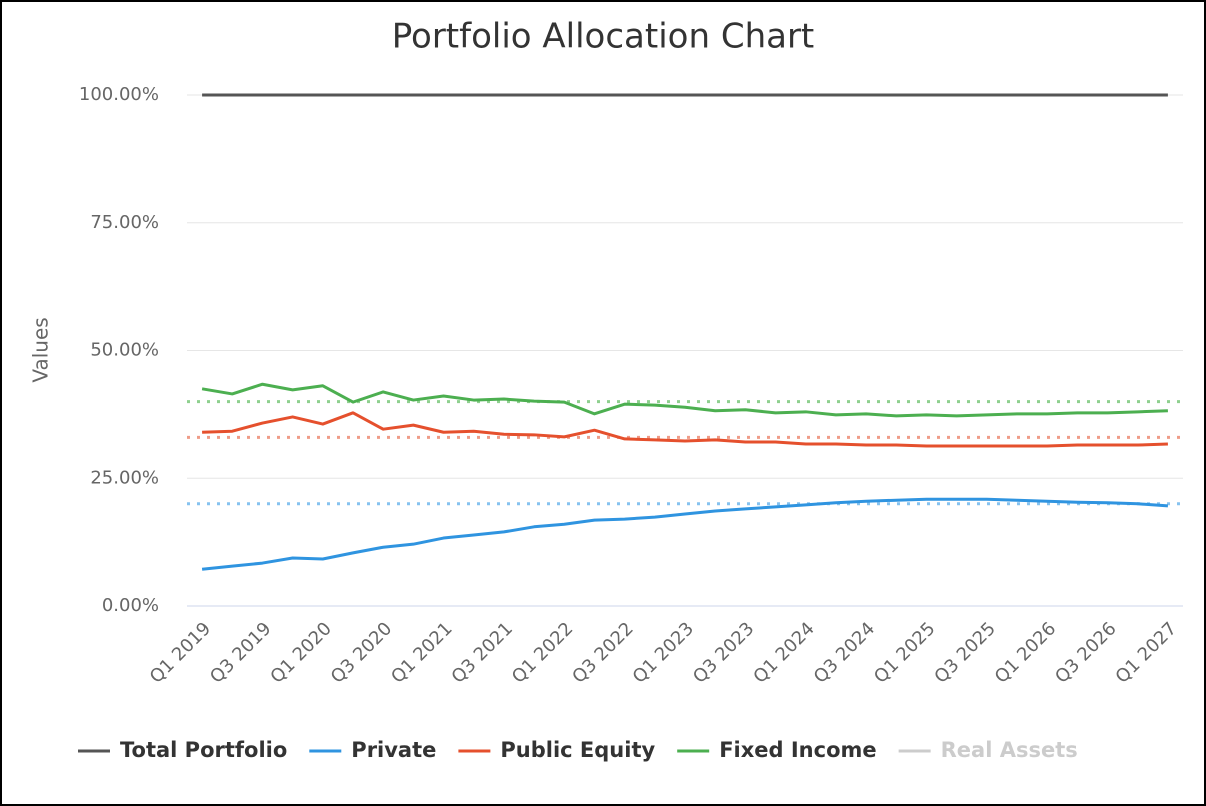  Describe the element at coordinates (119, 94) in the screenshot. I see `y-tick-label: 100.00%` at that location.